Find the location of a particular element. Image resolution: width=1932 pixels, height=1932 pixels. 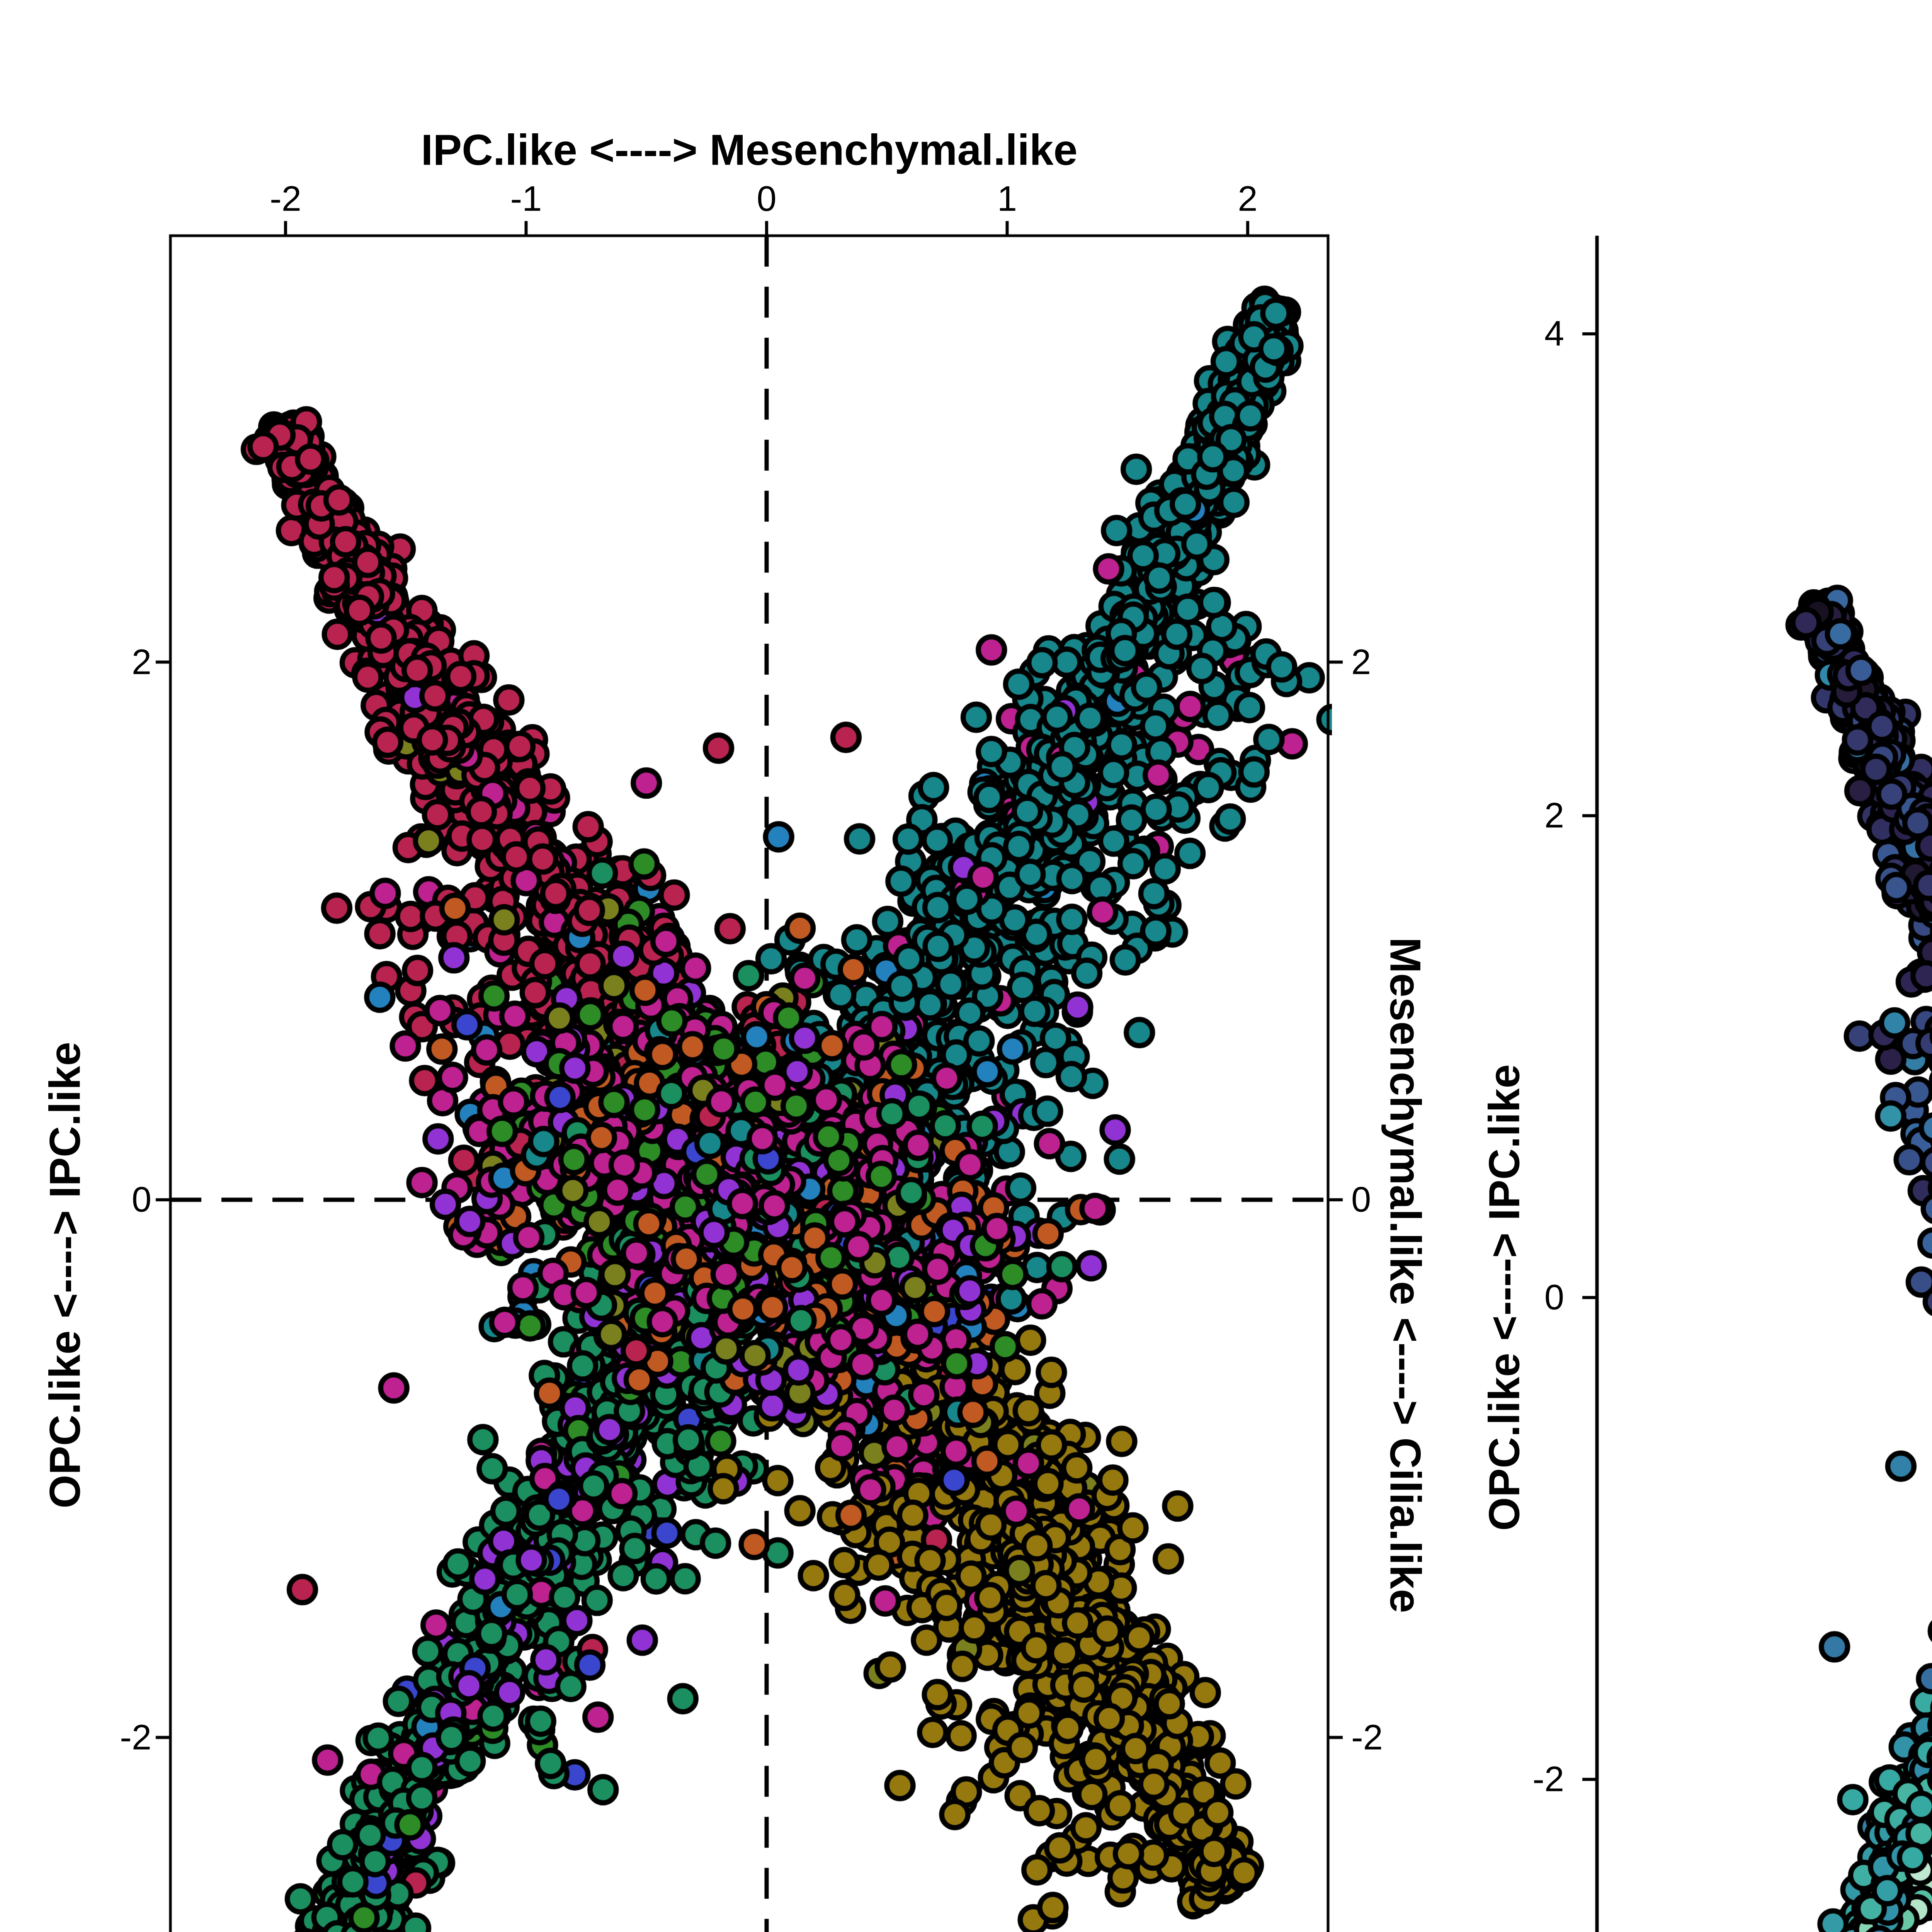

left-plot-right-tick-label: -2 is located at coordinates (1367, 1738).